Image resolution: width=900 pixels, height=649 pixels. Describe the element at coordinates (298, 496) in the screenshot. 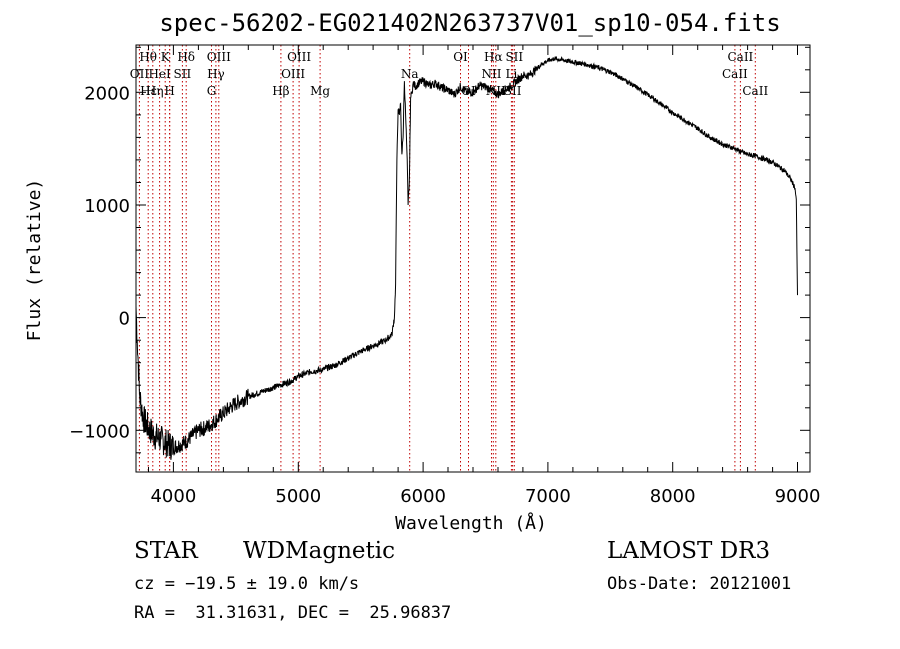

I see `x-tick-label: 5000` at that location.